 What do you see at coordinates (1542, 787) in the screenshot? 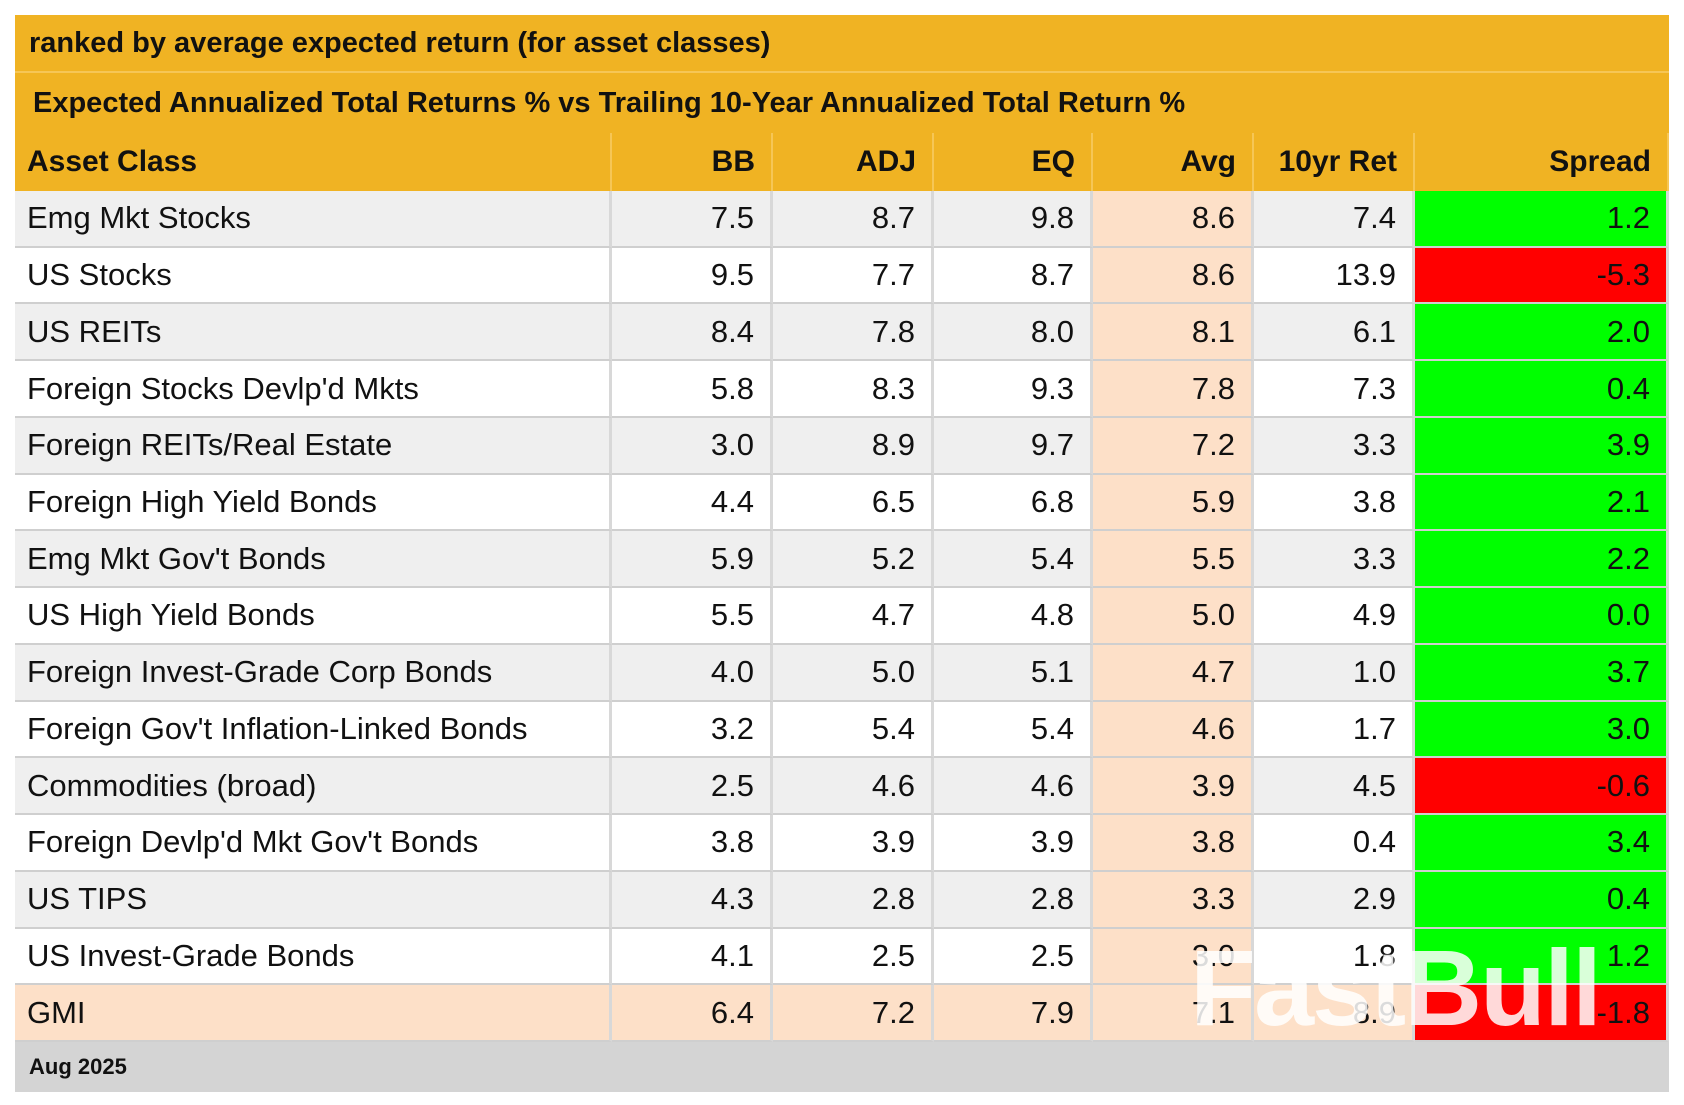
I see `value-cell: -0.6` at bounding box center [1542, 787].